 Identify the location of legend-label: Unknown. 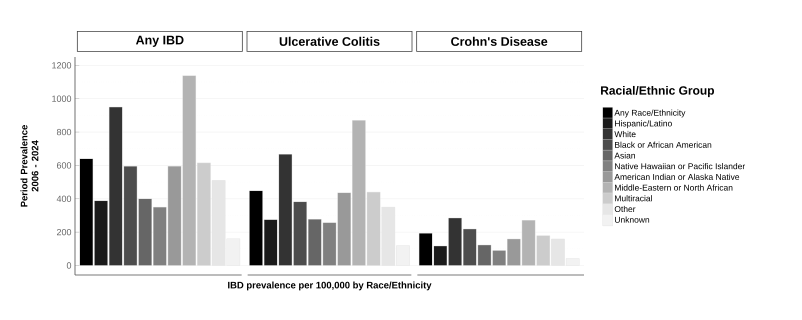
(632, 219).